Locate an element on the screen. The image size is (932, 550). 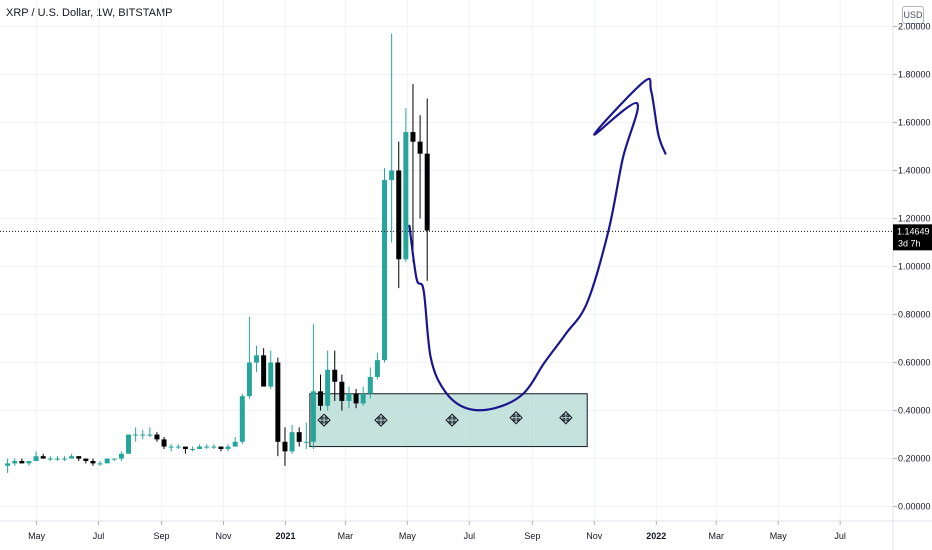
y-tick-label: 2.00000 is located at coordinates (914, 26).